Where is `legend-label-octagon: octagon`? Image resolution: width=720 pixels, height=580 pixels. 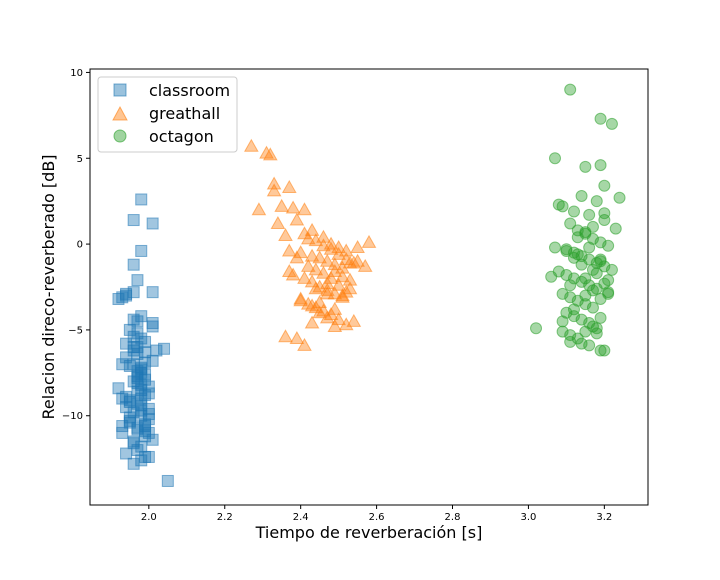
legend-label-octagon: octagon is located at coordinates (181, 136).